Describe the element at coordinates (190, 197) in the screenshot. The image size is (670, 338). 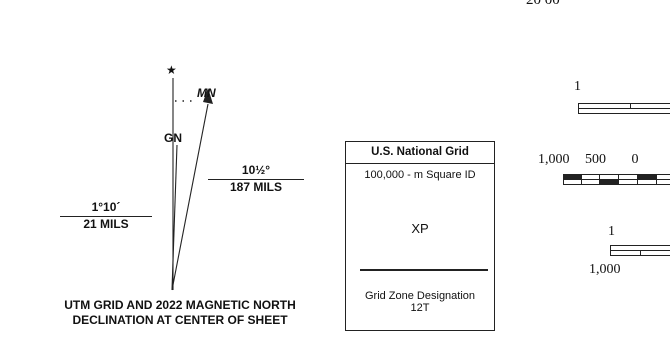
I see `magnetic-north-line` at that location.